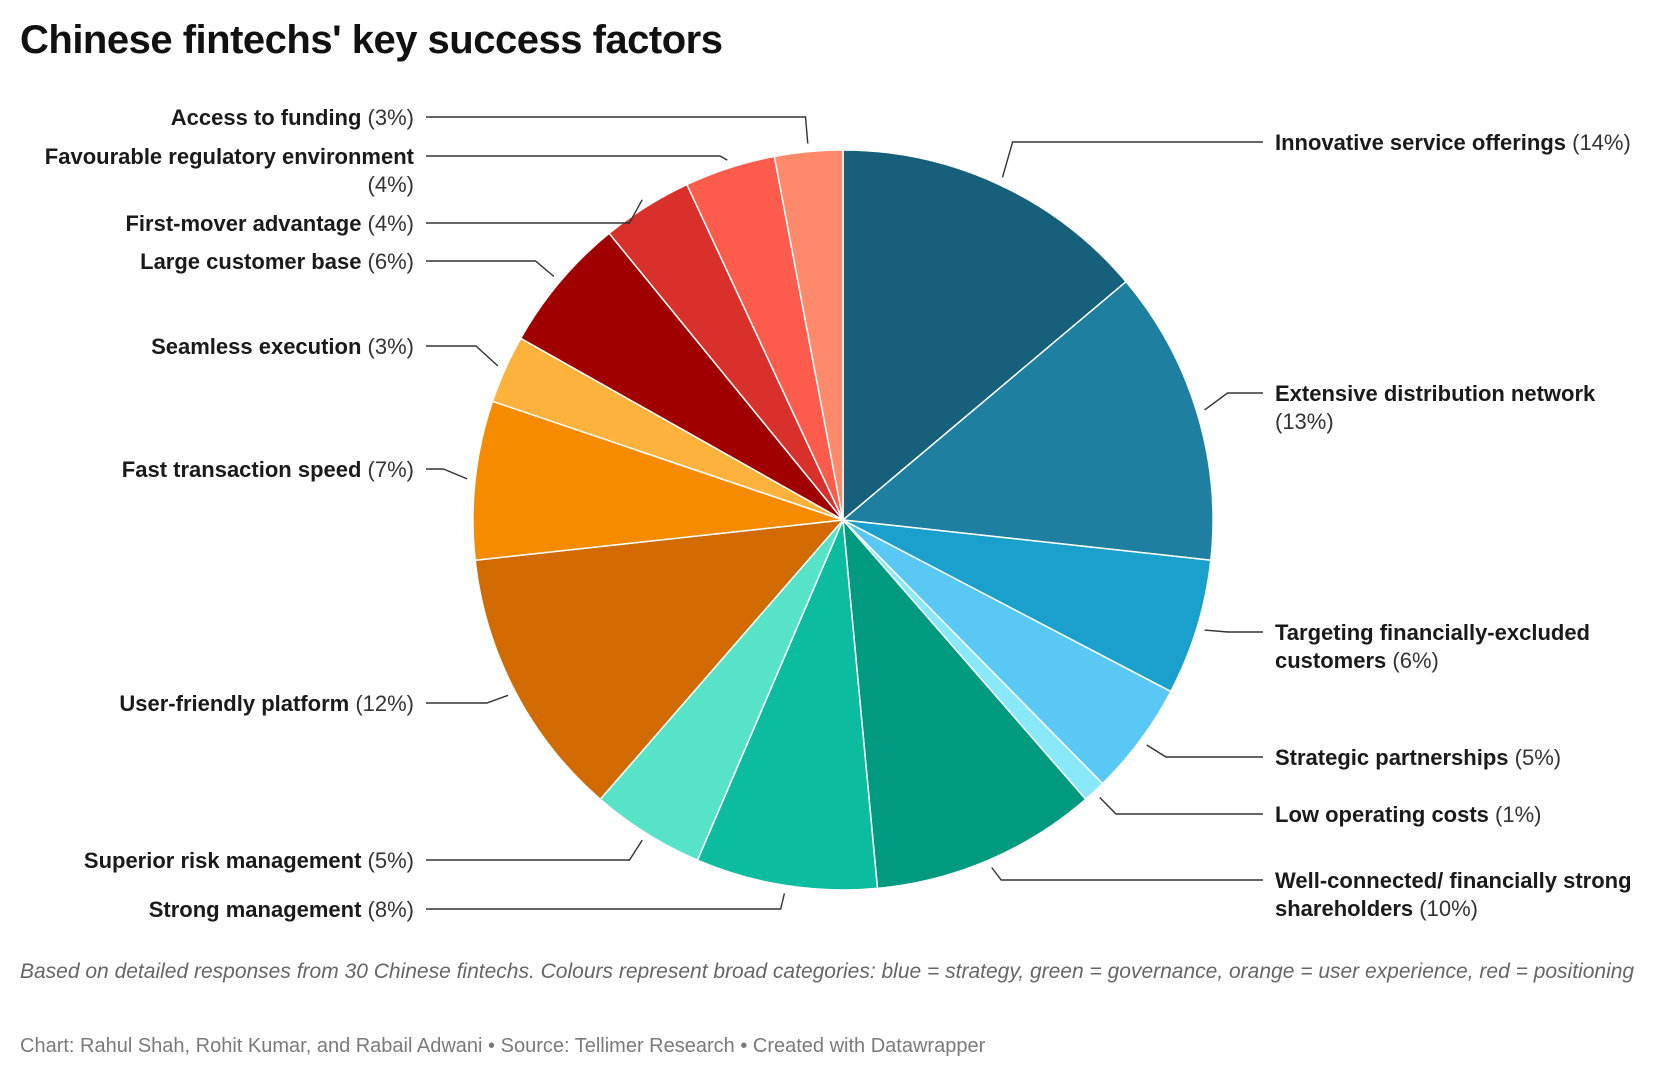 The width and height of the screenshot is (1670, 1072). What do you see at coordinates (1132, 159) in the screenshot?
I see `leader-line-innovative-service-offerings` at bounding box center [1132, 159].